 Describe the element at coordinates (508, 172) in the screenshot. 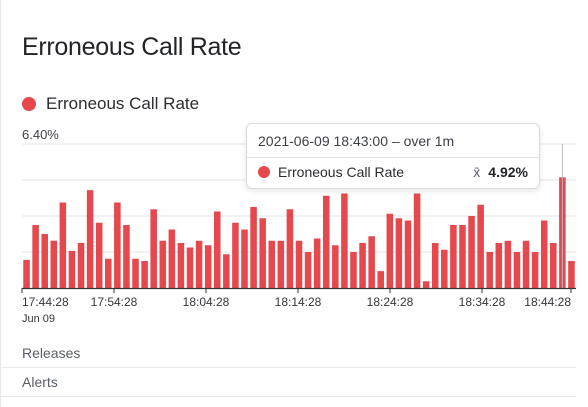

I see `tooltip-value: 4.92%` at that location.